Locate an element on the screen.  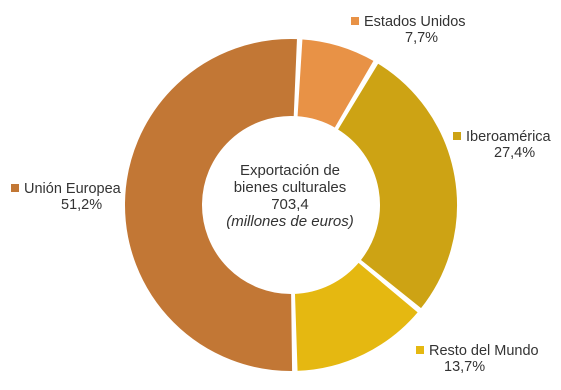
legend-swatch-estados-unidos is located at coordinates (355, 21).